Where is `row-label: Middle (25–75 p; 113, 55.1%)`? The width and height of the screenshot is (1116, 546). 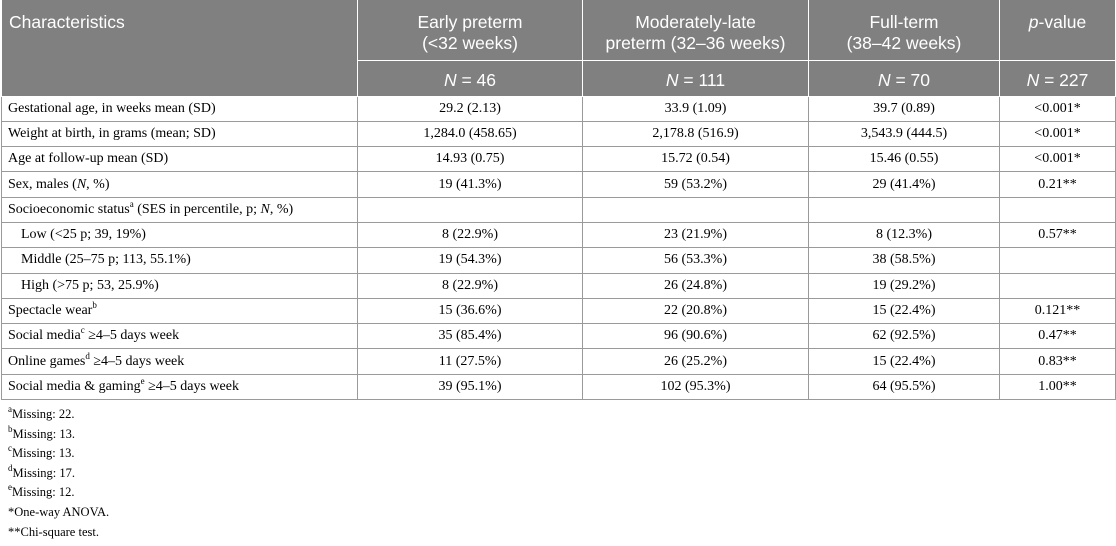
row-label: Middle (25–75 p; 113, 55.1%) is located at coordinates (179, 260).